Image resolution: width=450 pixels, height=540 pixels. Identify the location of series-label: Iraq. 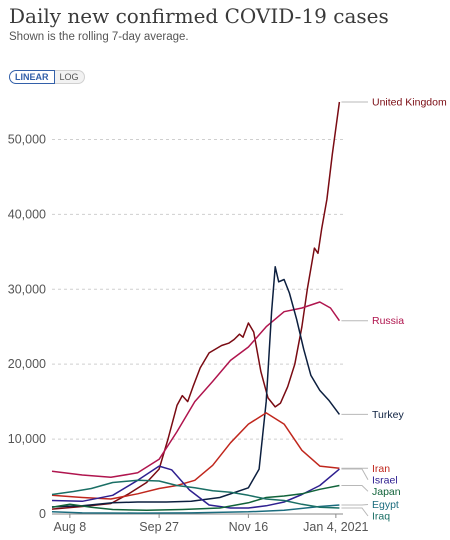
(381, 517).